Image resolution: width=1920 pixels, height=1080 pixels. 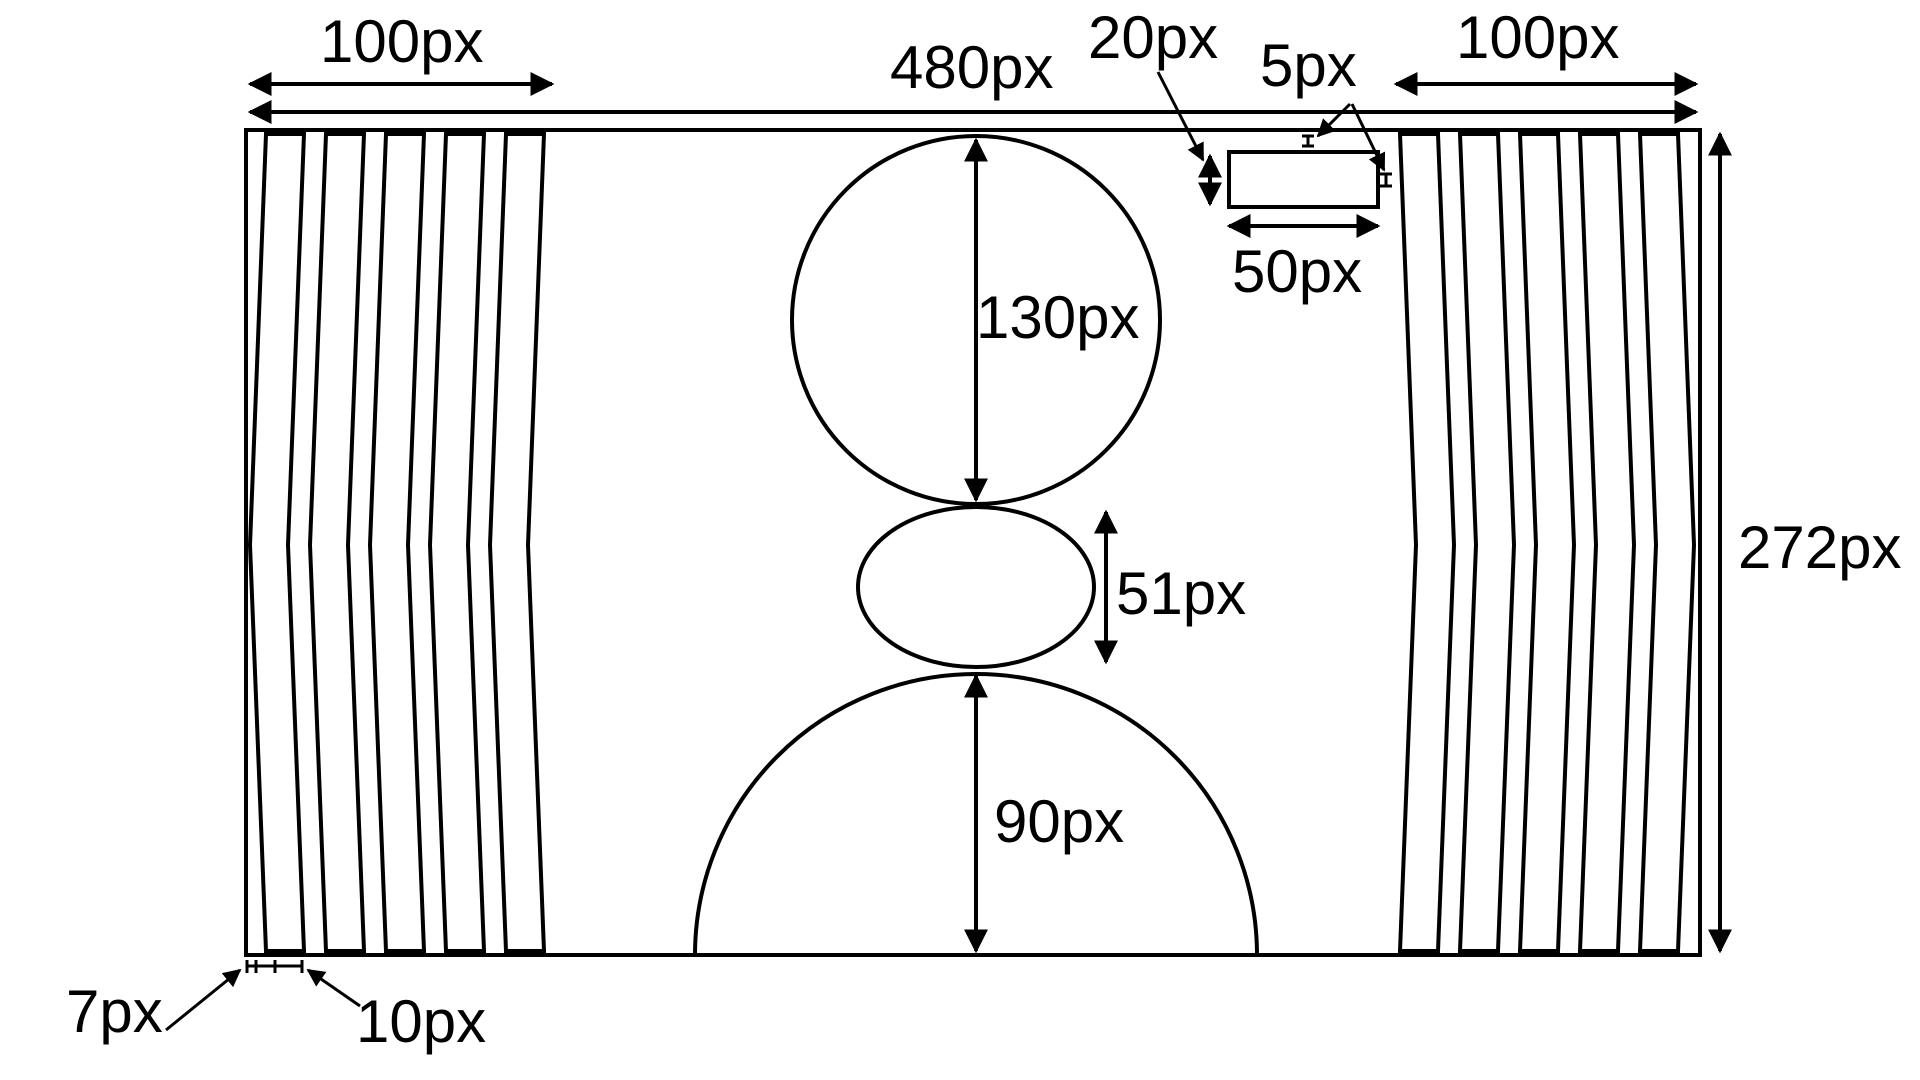 What do you see at coordinates (1297, 271) in the screenshot?
I see `rect-width-label: 50px` at bounding box center [1297, 271].